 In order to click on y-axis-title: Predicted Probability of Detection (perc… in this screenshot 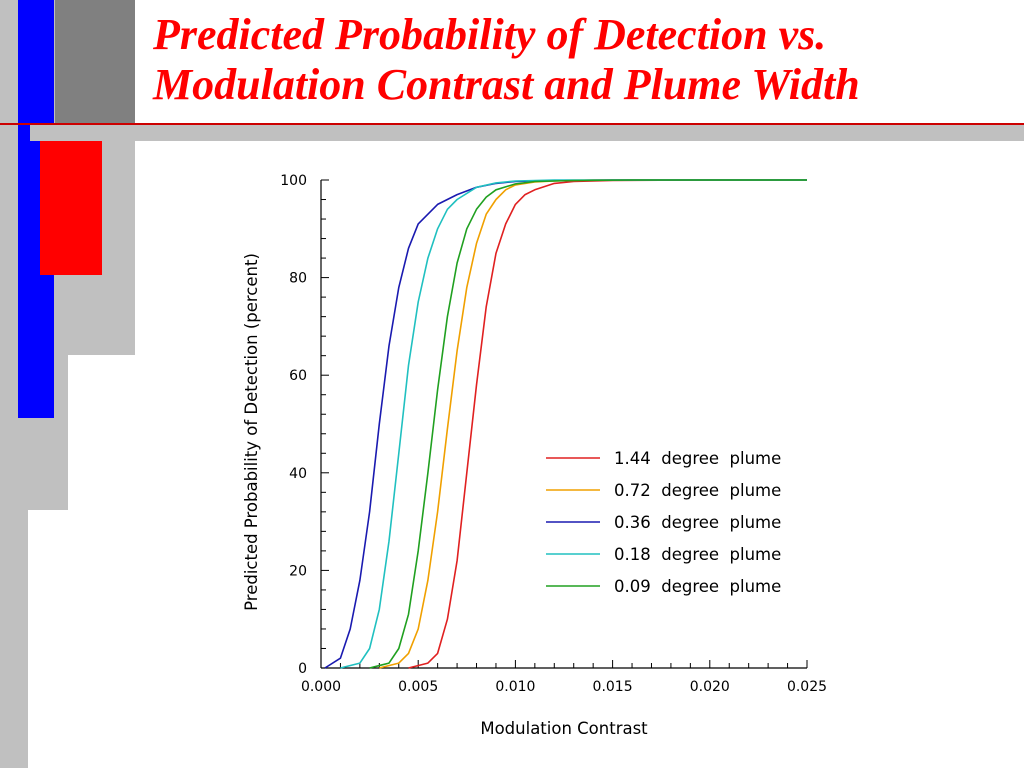, I will do `click(251, 432)`.